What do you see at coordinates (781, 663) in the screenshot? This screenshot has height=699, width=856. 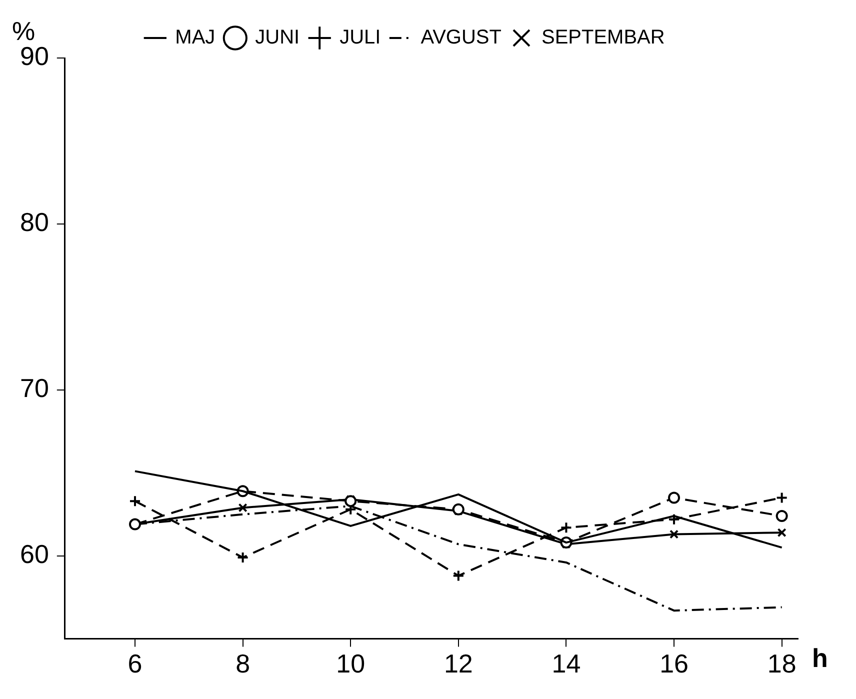 I see `x-tick-label: 18` at bounding box center [781, 663].